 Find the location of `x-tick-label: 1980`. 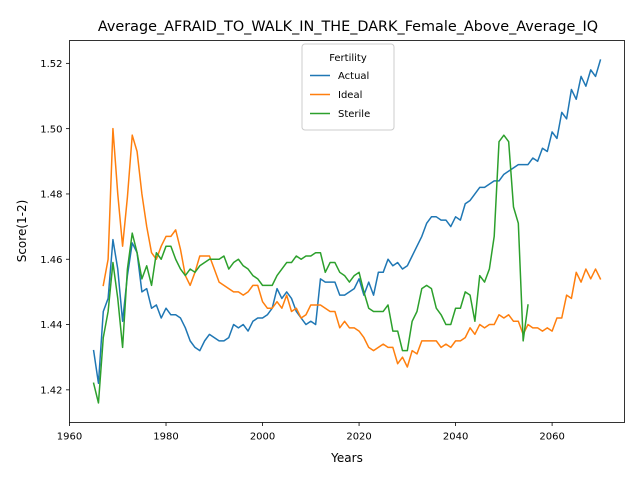

x-tick-label: 1980 is located at coordinates (165, 437).